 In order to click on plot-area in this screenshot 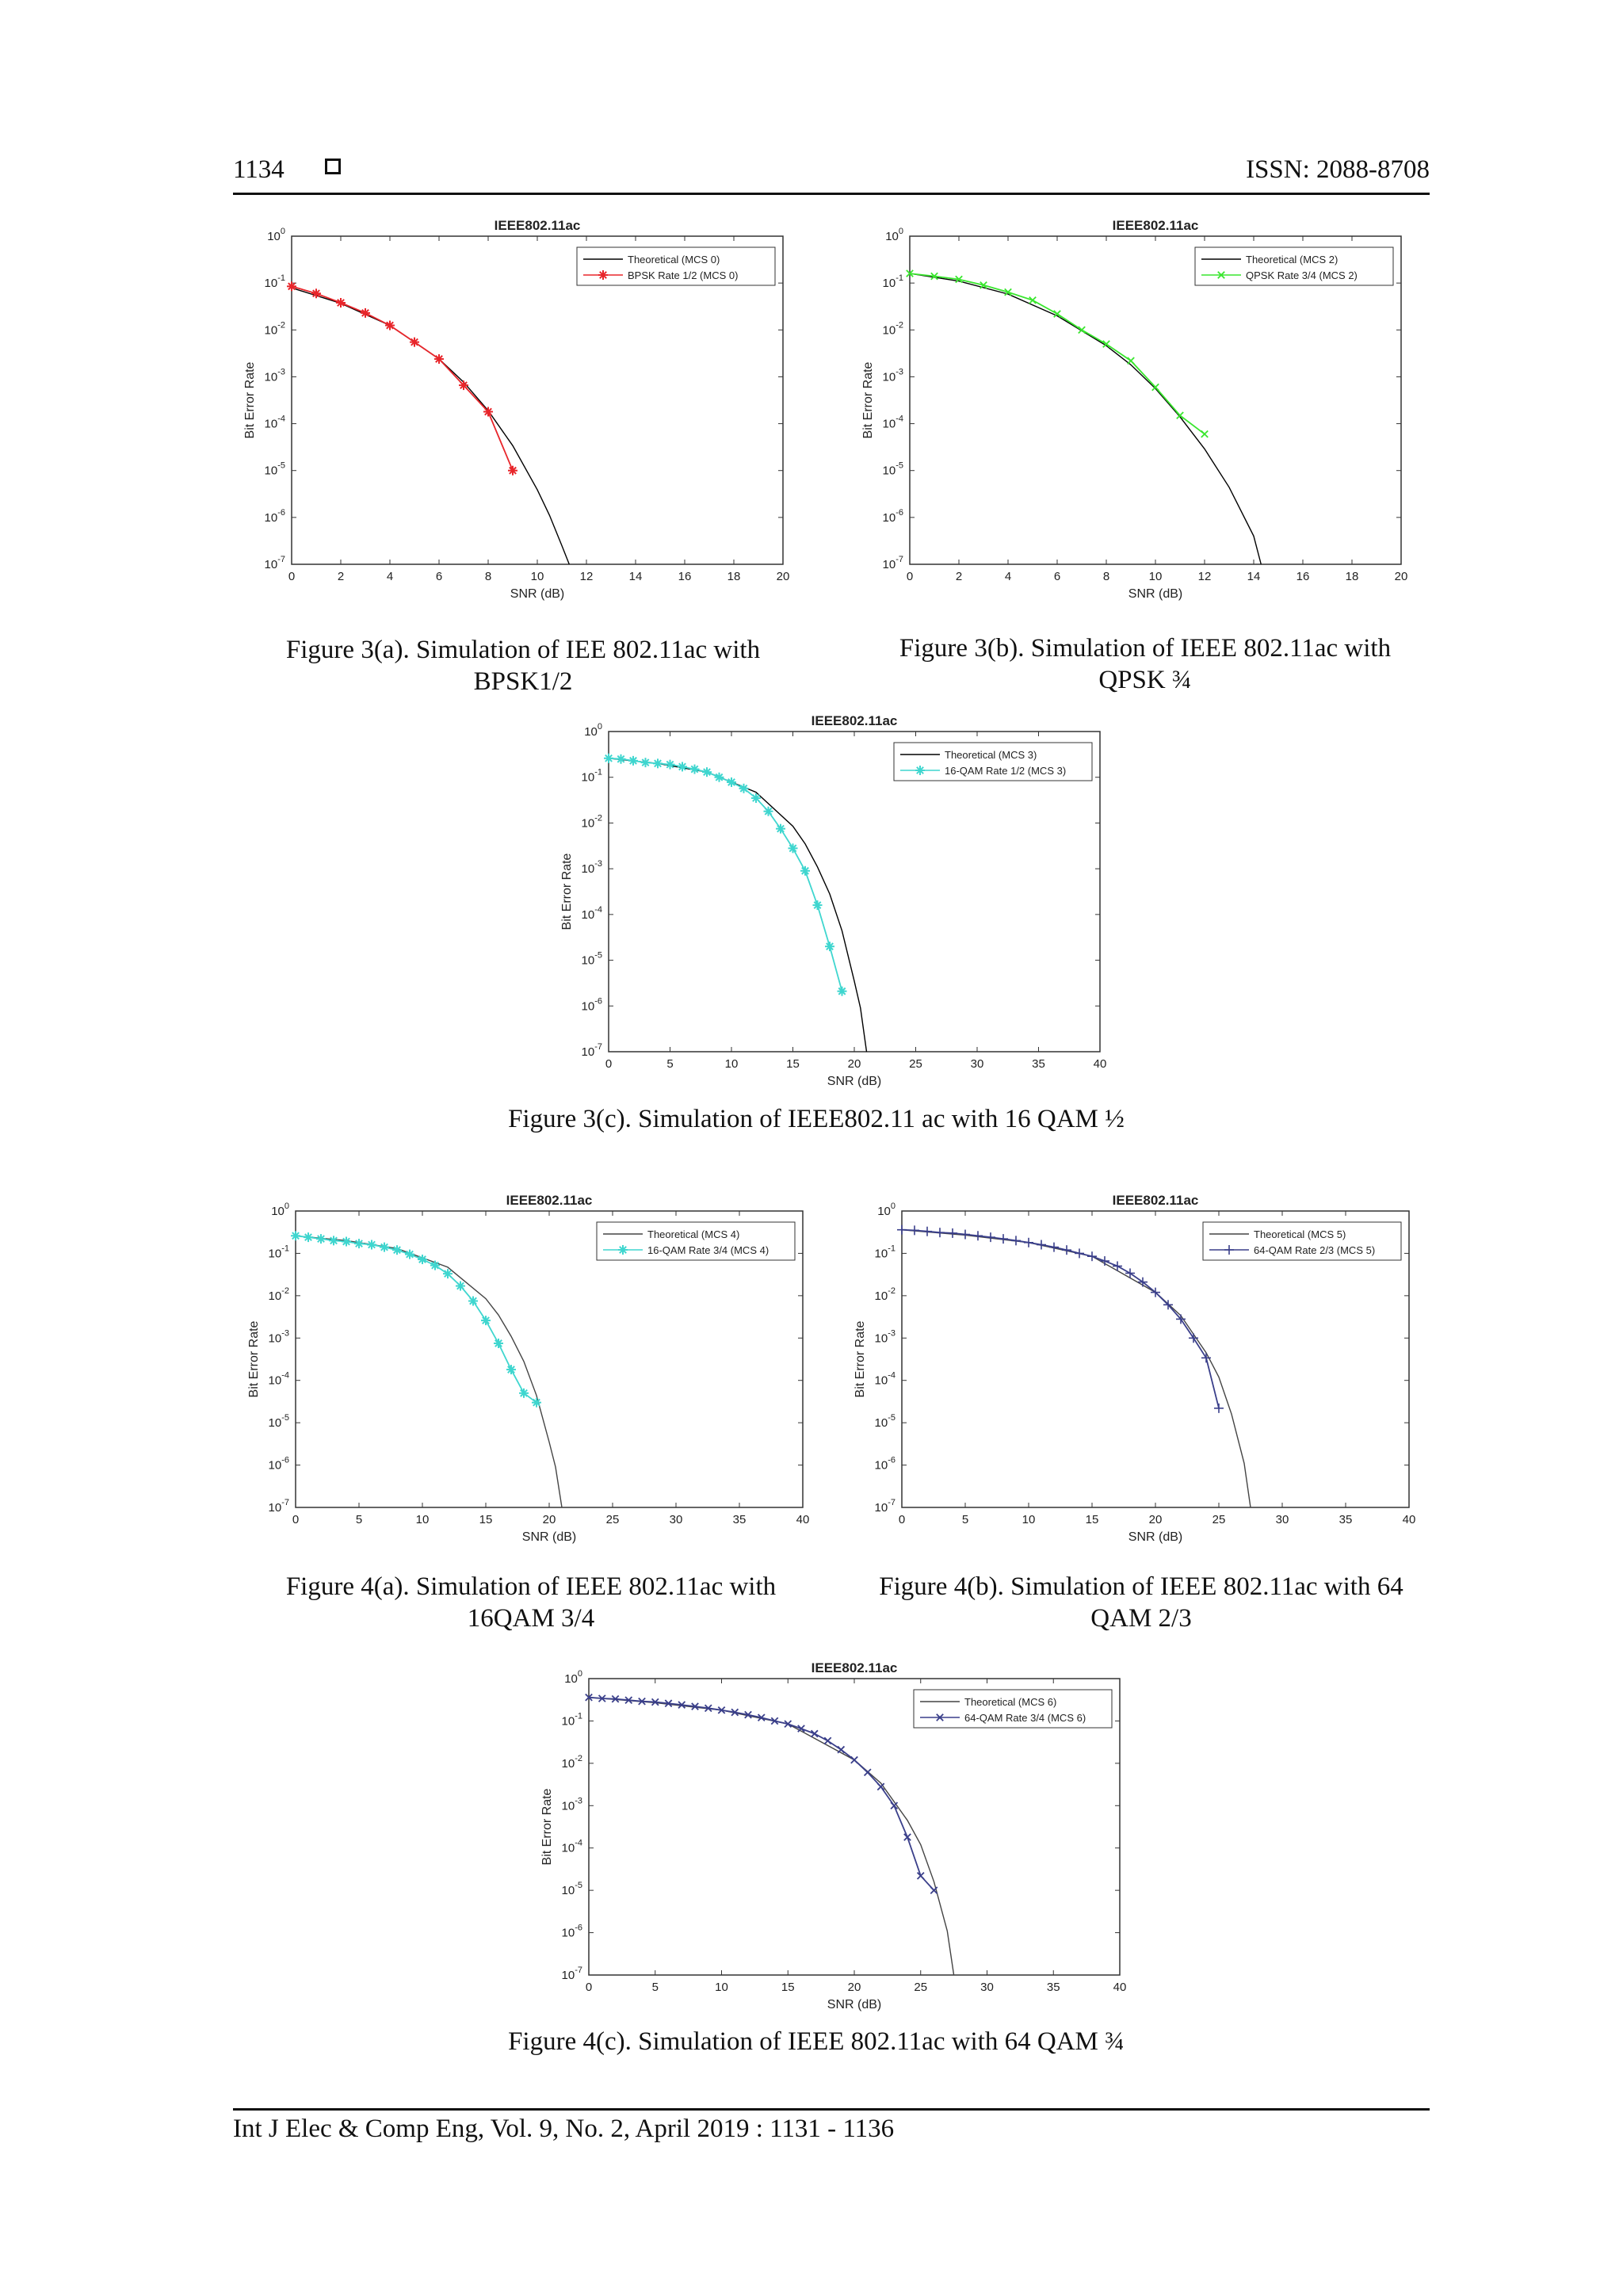, I will do `click(537, 400)`.